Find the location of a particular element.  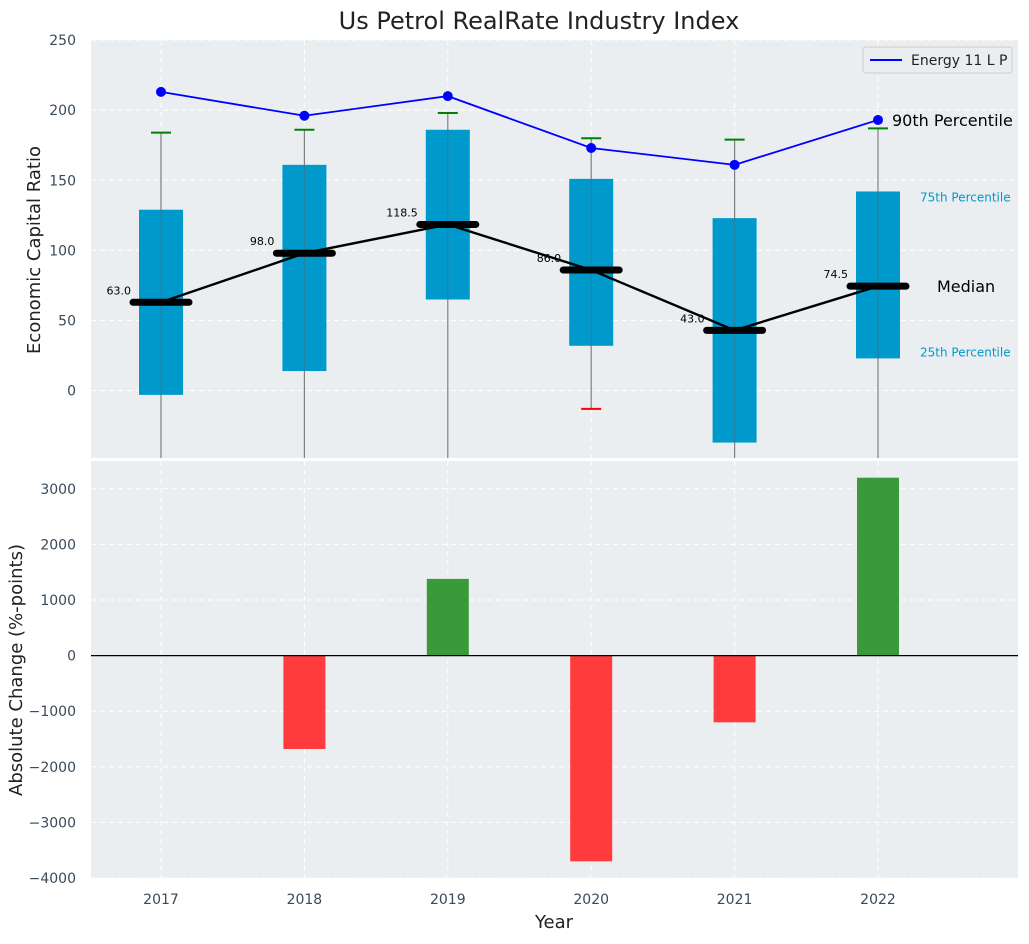

x-tick-label: 2019 is located at coordinates (448, 900).